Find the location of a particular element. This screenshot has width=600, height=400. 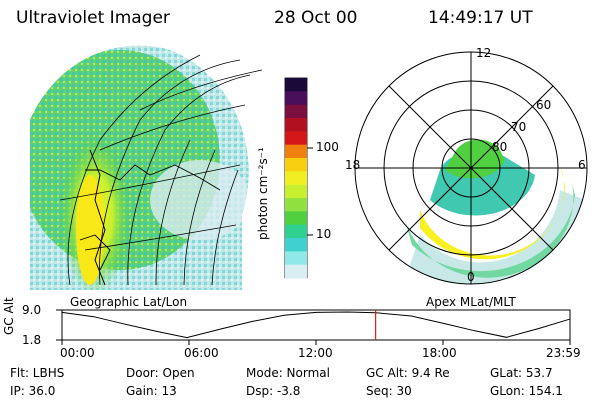

altitude-panel is located at coordinates (313, 325).